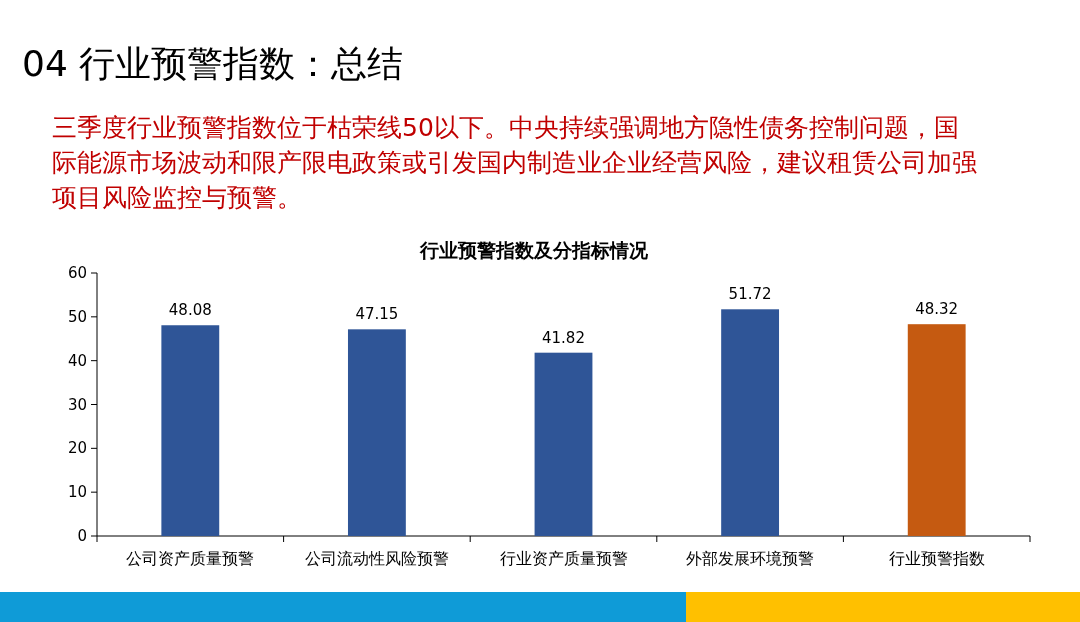  What do you see at coordinates (377, 314) in the screenshot?
I see `data-label: 47.15` at bounding box center [377, 314].